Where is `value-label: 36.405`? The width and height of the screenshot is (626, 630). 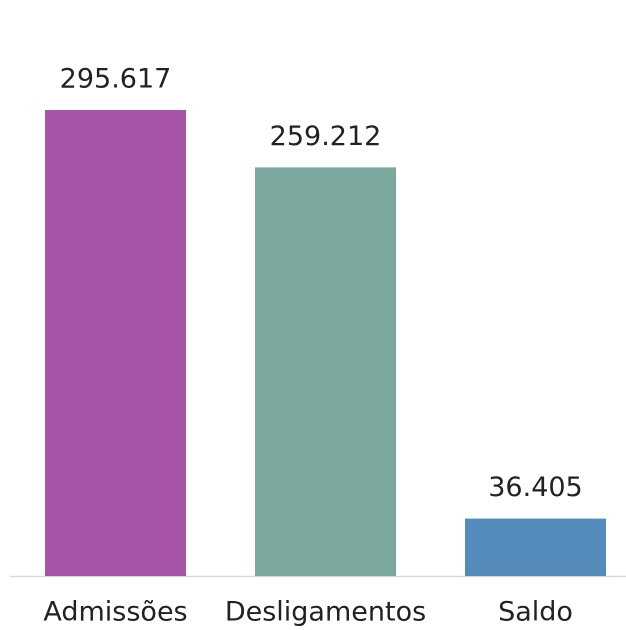 value-label: 36.405 is located at coordinates (535, 487).